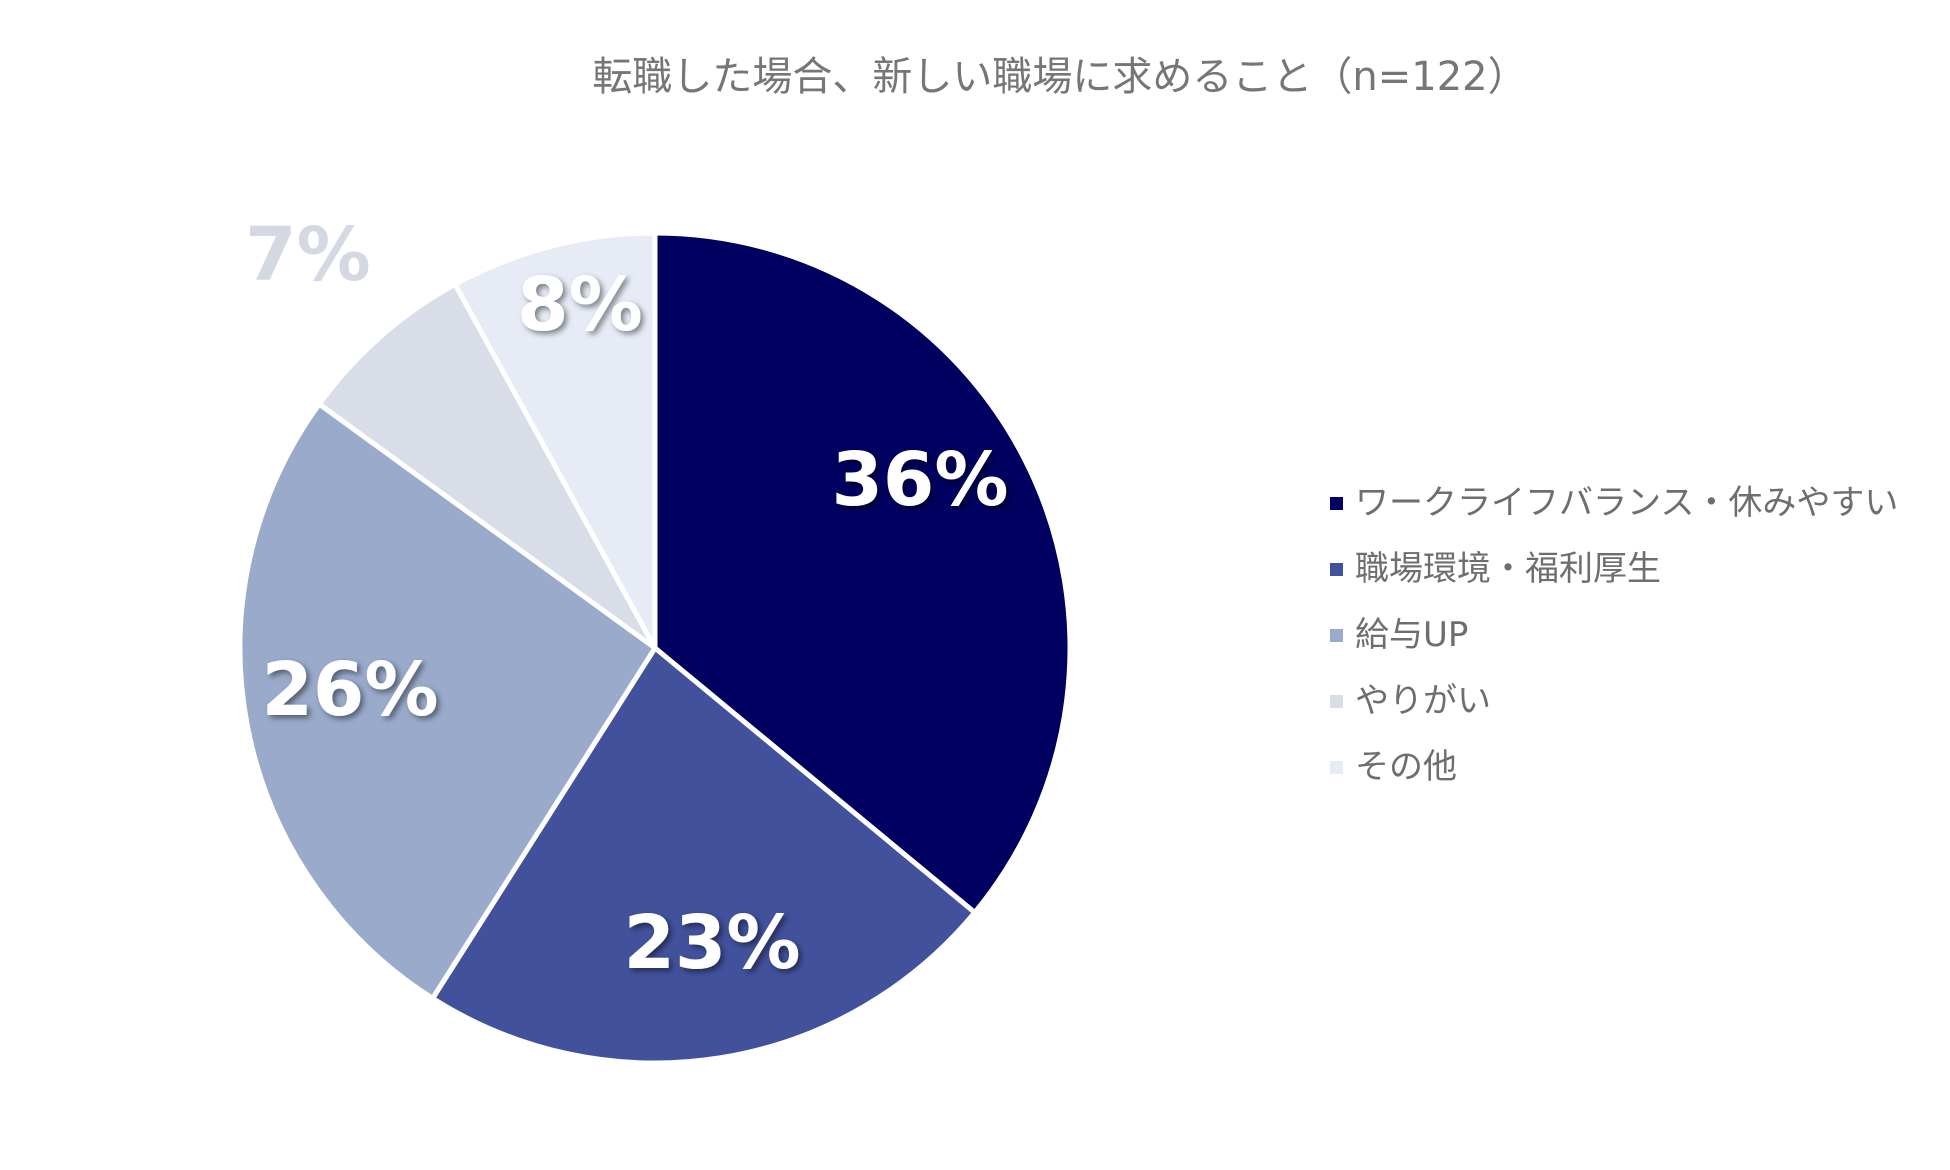 The width and height of the screenshot is (1950, 1170). Describe the element at coordinates (1423, 701) in the screenshot. I see `legend-label: やりがい` at that location.